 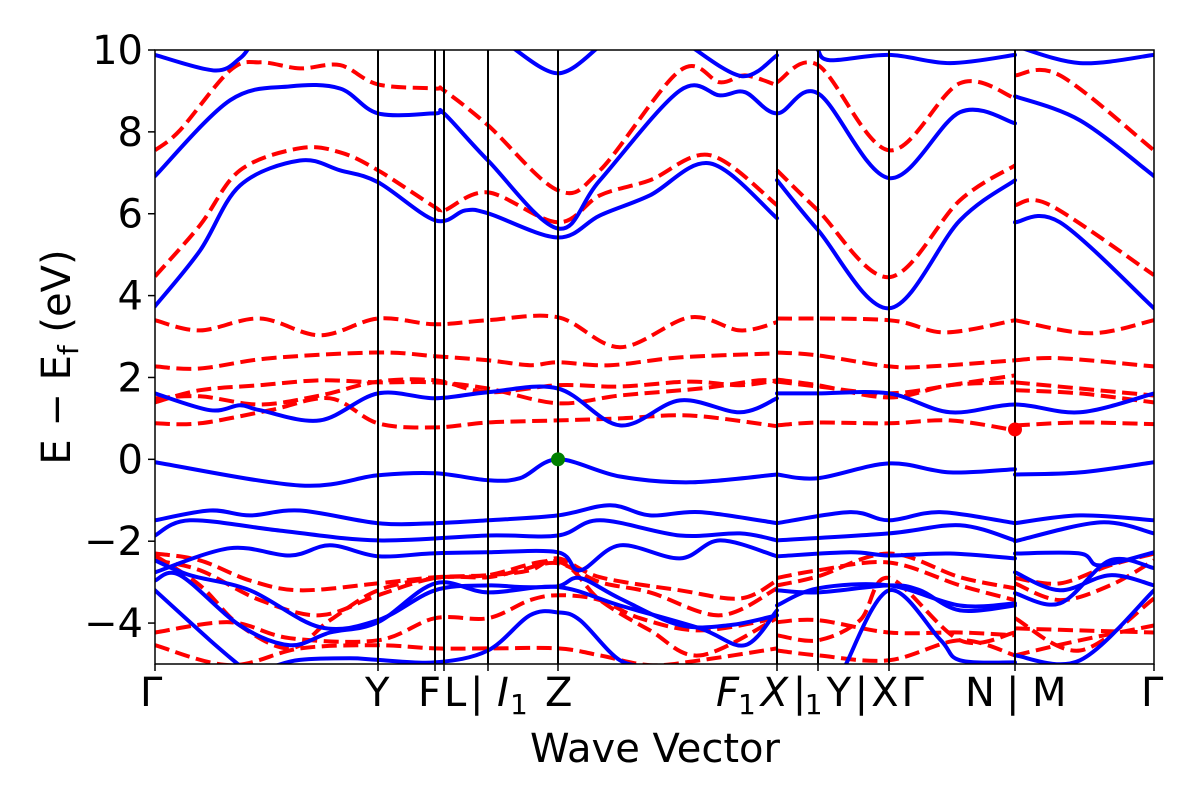 I want to click on x-axis-title: Wave Vector, so click(x=655, y=749).